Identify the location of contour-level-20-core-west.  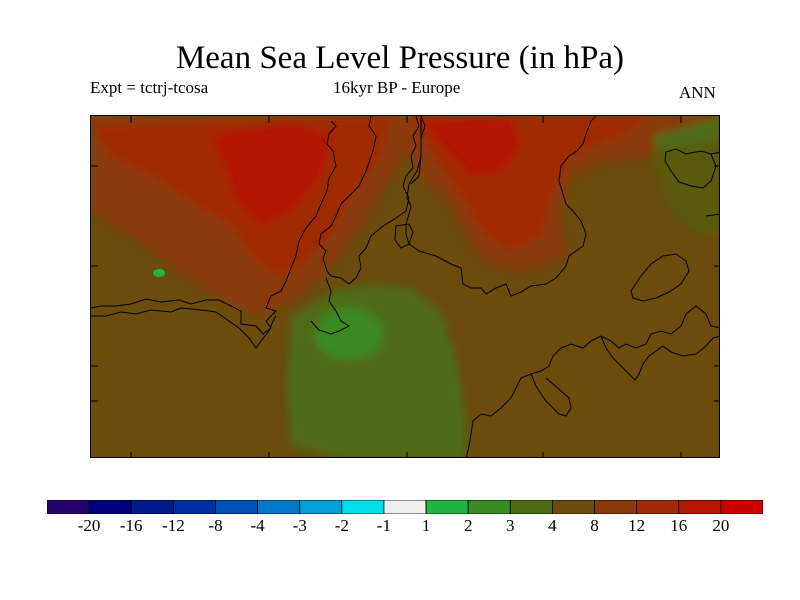
(271, 173).